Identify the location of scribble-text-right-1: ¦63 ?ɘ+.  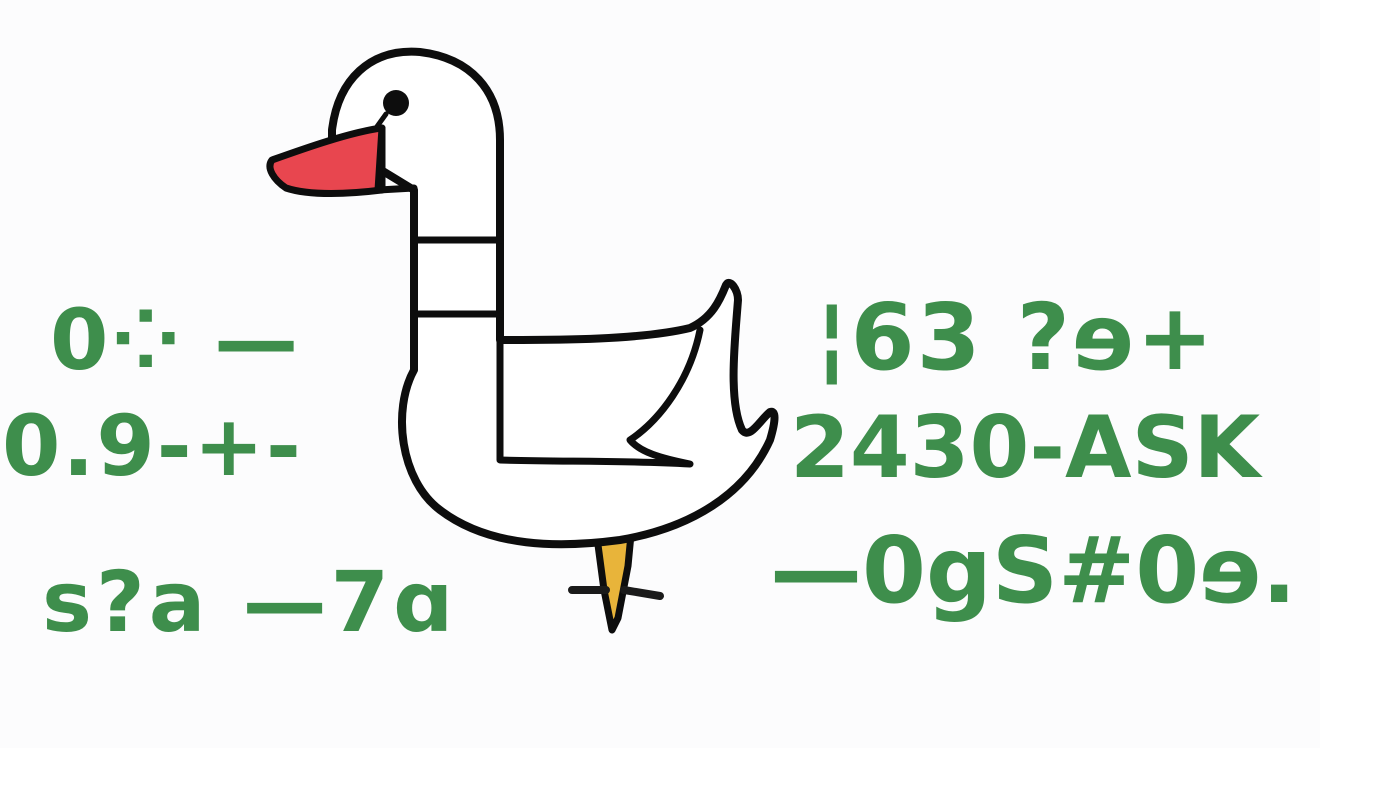
(1015, 337).